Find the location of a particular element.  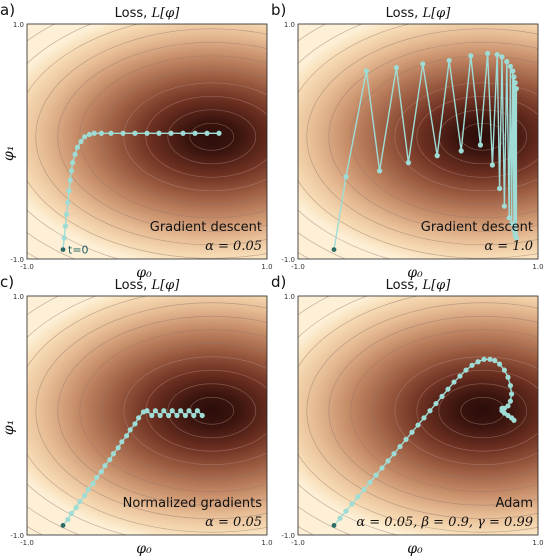

start-point is located at coordinates (334, 525).